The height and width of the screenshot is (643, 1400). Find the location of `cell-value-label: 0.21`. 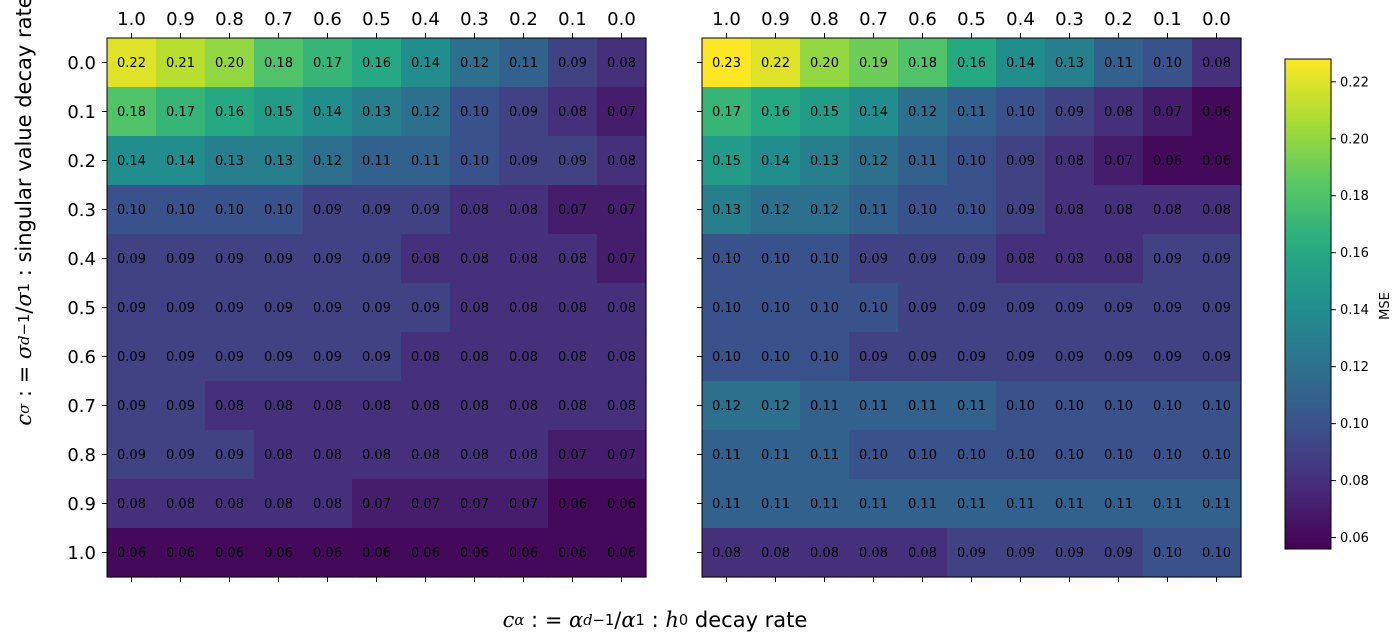

cell-value-label: 0.21 is located at coordinates (180, 63).